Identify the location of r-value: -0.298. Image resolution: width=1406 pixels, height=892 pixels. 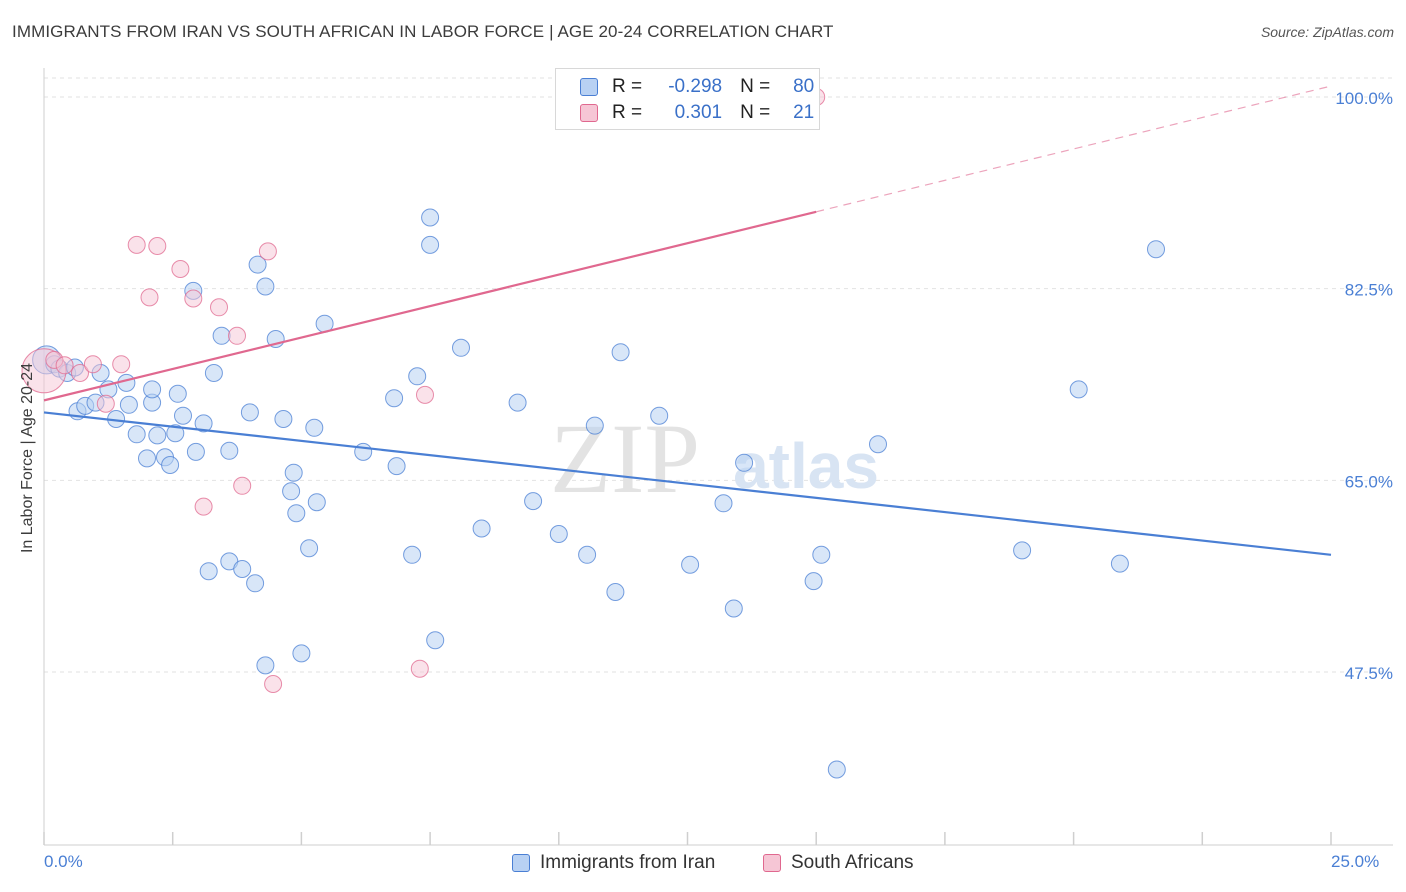
(695, 86).